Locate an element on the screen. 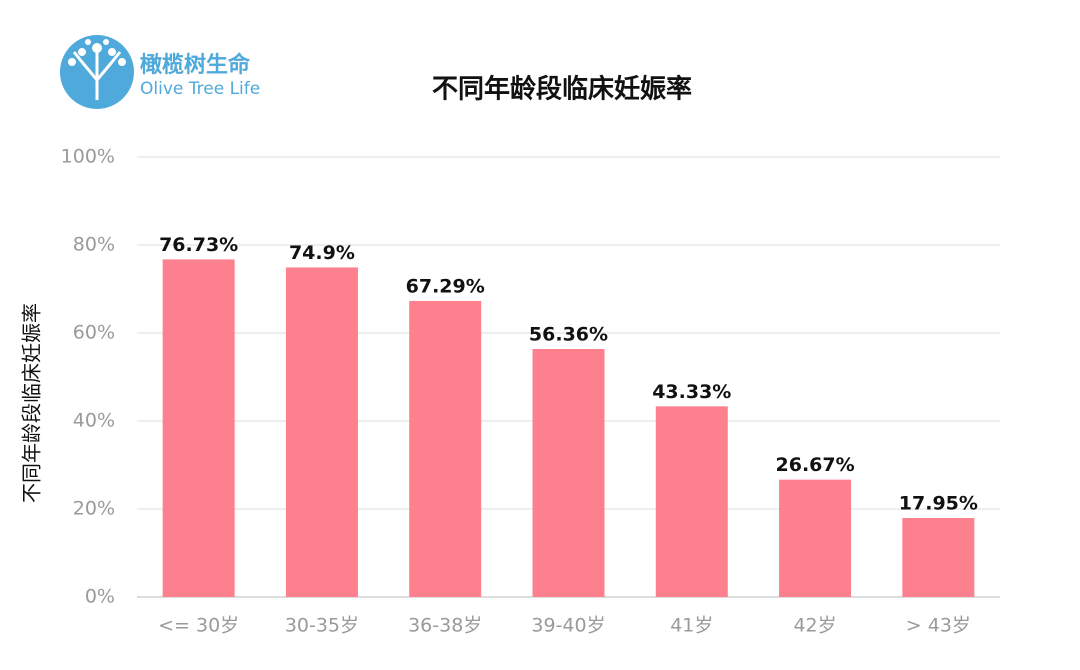 The height and width of the screenshot is (670, 1080). logo-leaves is located at coordinates (97, 52).